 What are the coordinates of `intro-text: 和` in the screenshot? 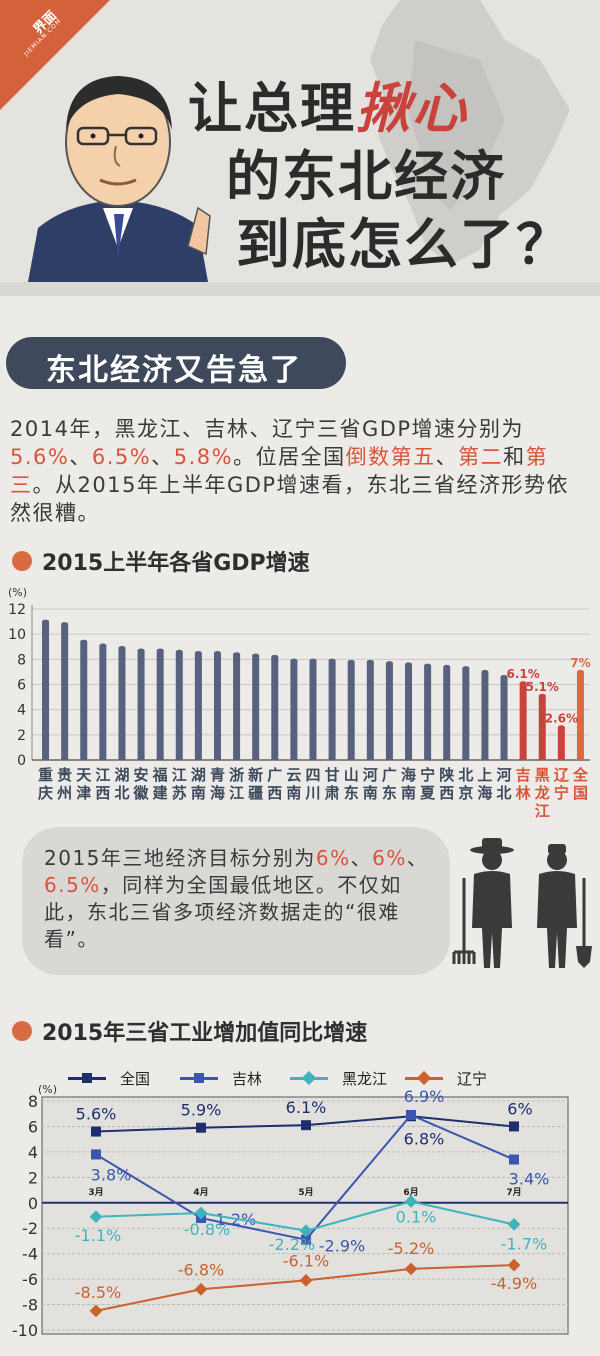 It's located at (514, 457).